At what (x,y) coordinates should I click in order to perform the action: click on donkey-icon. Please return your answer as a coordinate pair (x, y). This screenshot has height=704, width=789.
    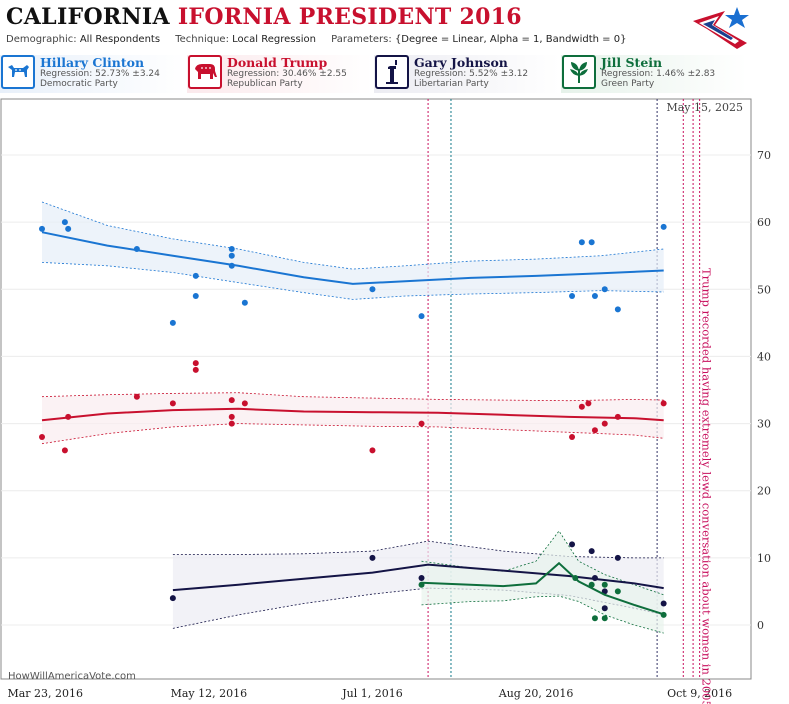
    Looking at the image, I should click on (18, 72).